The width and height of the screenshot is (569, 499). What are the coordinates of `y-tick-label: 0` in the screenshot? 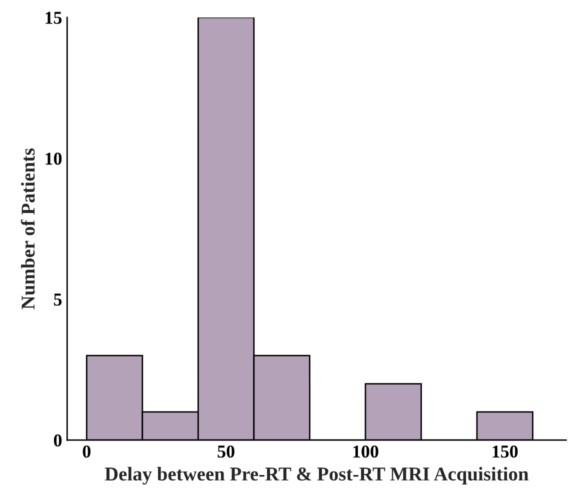 It's located at (58, 440).